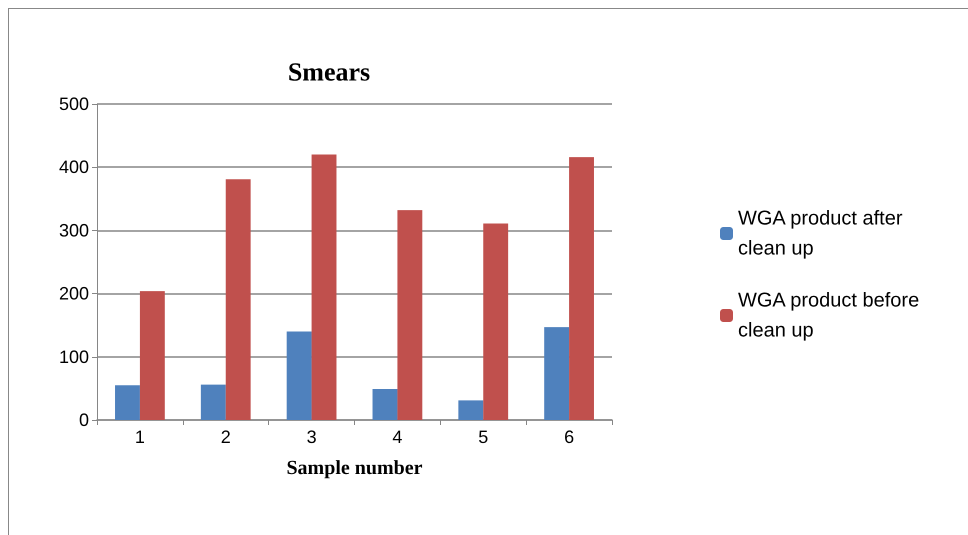 Image resolution: width=968 pixels, height=535 pixels. Describe the element at coordinates (354, 468) in the screenshot. I see `x-axis-title: Sample number` at that location.